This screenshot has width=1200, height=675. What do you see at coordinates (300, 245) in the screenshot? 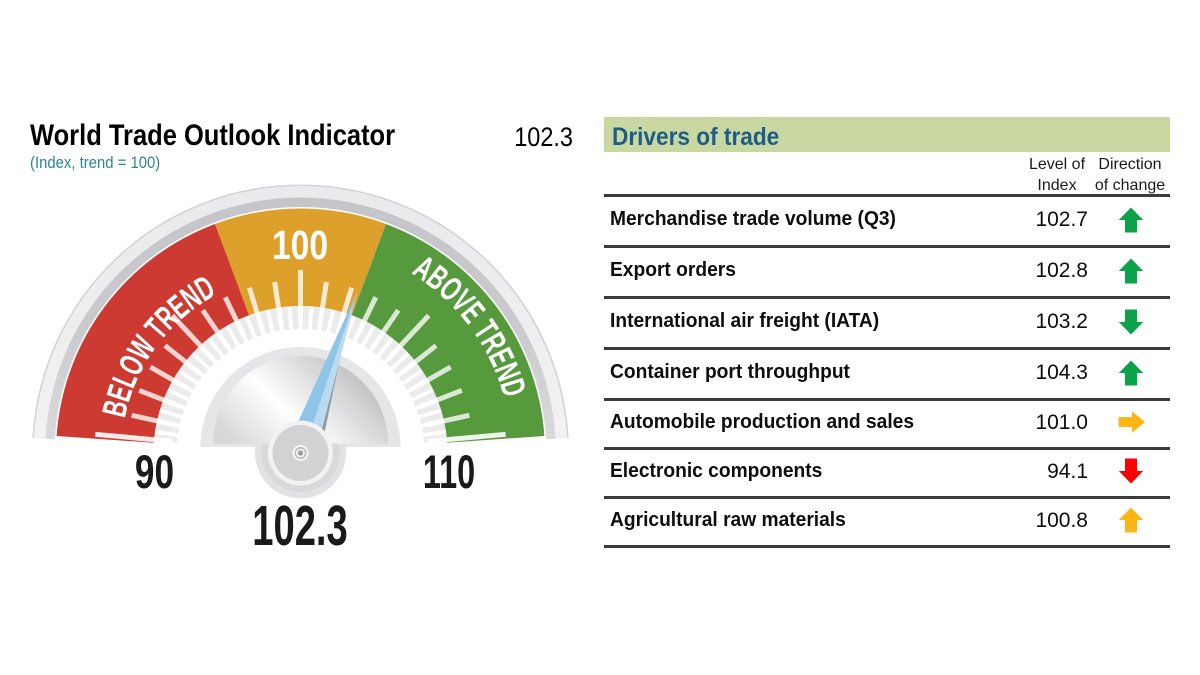
I see `svg-text: 100` at bounding box center [300, 245].